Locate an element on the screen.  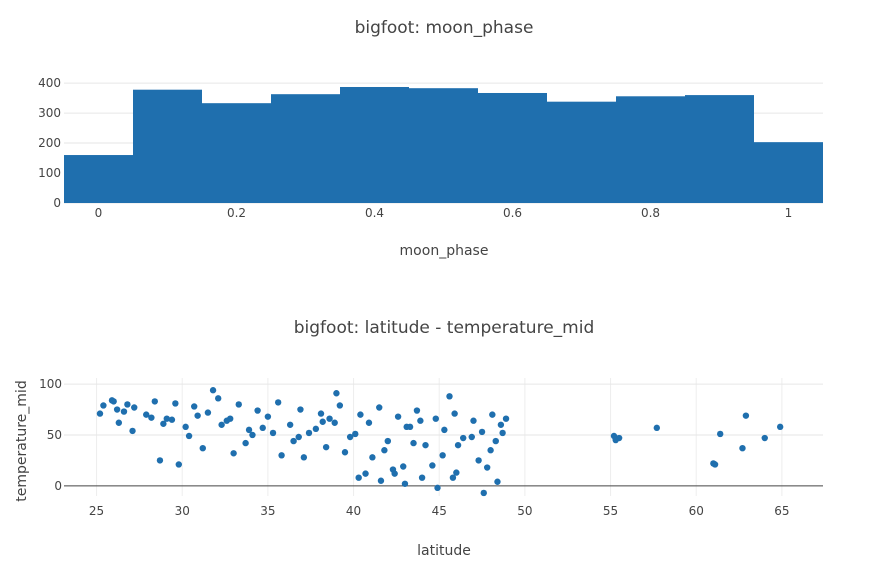
scatter-x-tick-label: 30 is located at coordinates (182, 511).